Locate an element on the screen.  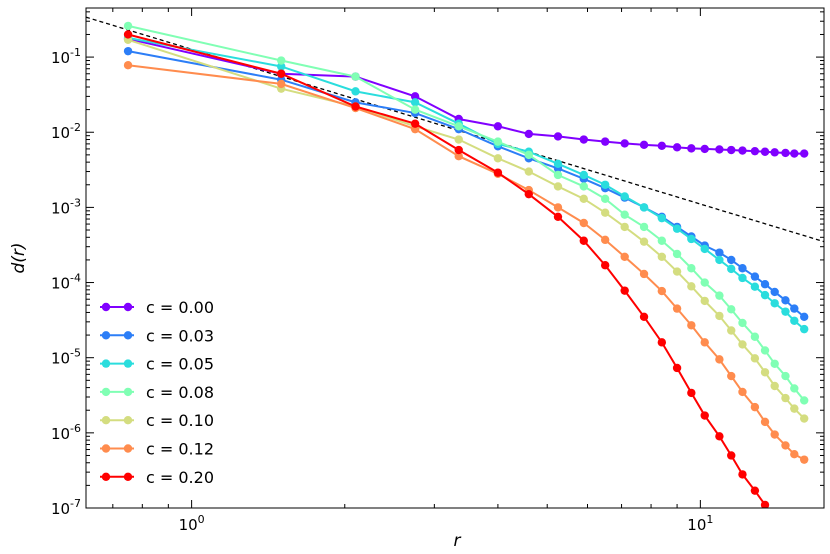
y-tick-label: 10⁻⁶ is located at coordinates (66, 432).